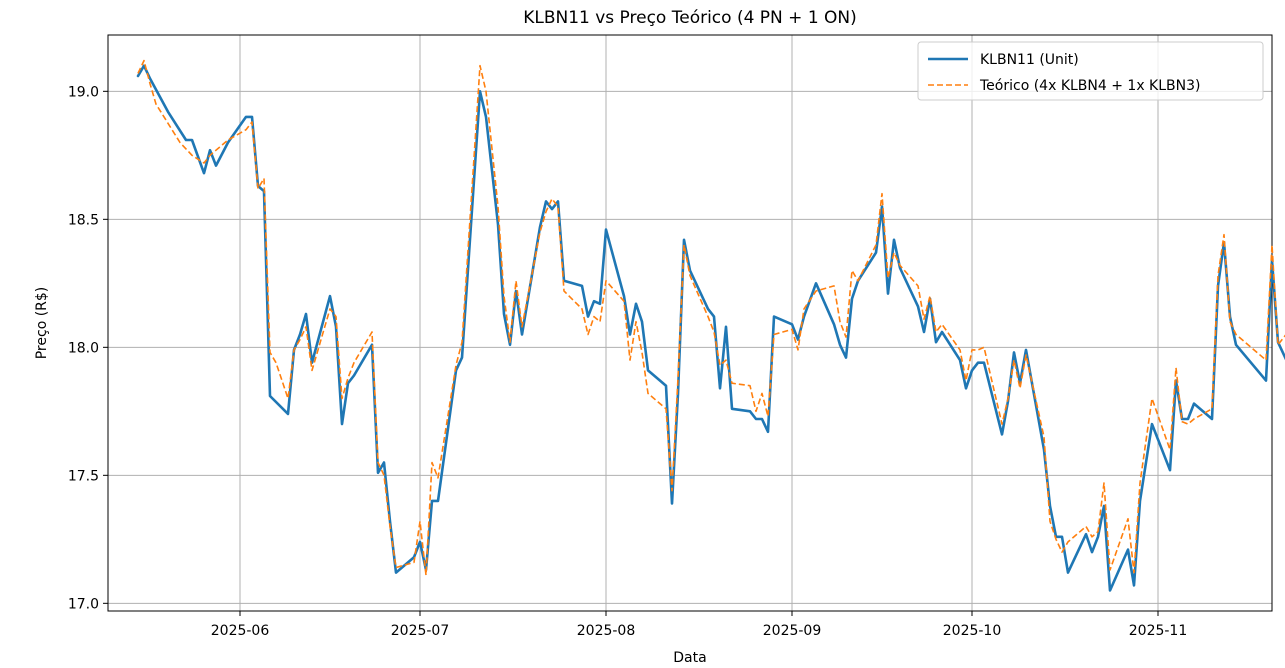  What do you see at coordinates (1158, 631) in the screenshot?
I see `x-tick-label: 2025-11` at bounding box center [1158, 631].